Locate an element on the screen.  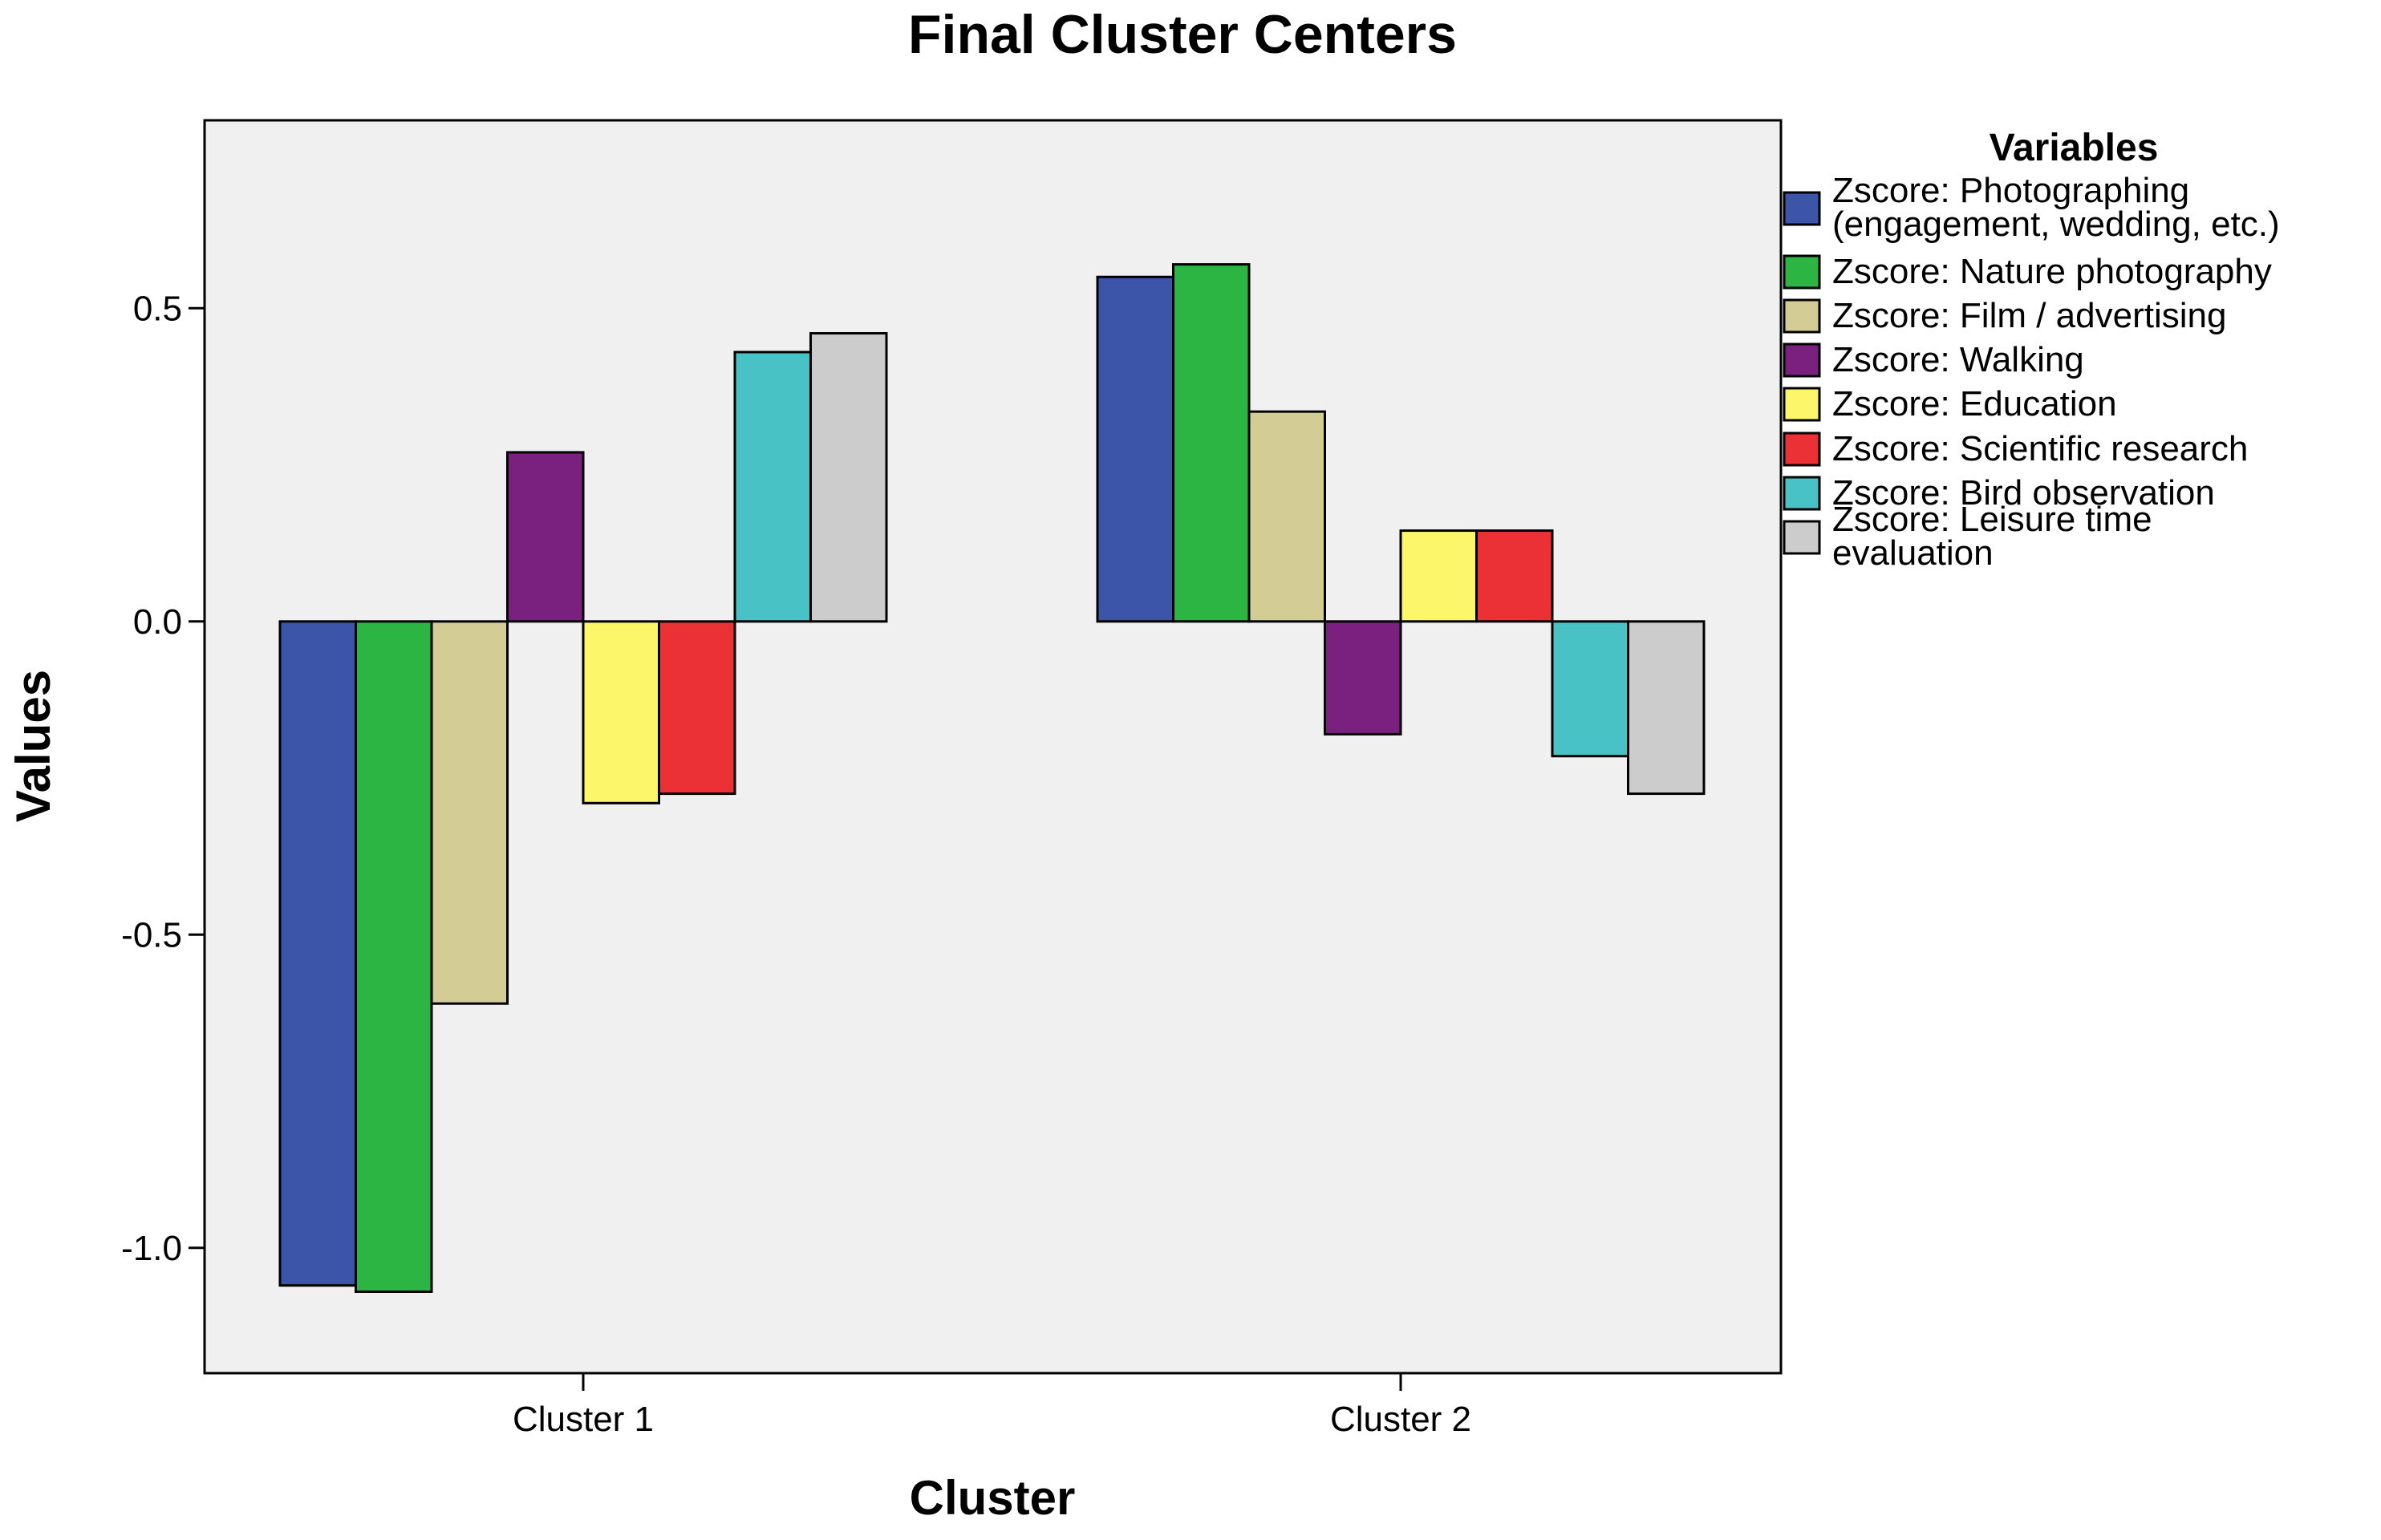
legend-label: Zscore: Leisure time is located at coordinates (1992, 519).